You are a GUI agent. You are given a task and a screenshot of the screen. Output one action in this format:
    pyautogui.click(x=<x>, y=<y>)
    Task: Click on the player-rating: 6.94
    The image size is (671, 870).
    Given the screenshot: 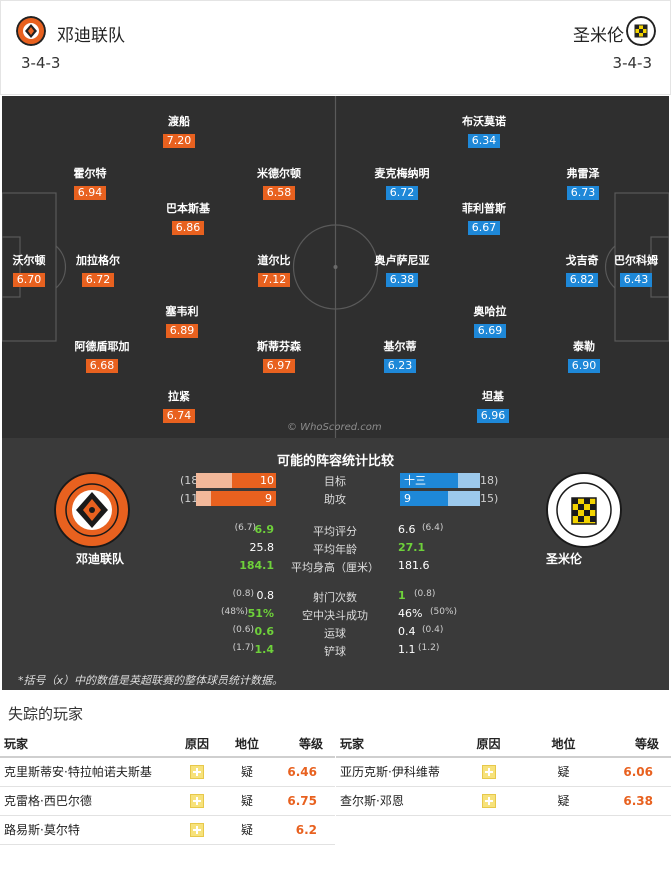 What is the action you would take?
    pyautogui.click(x=90, y=193)
    